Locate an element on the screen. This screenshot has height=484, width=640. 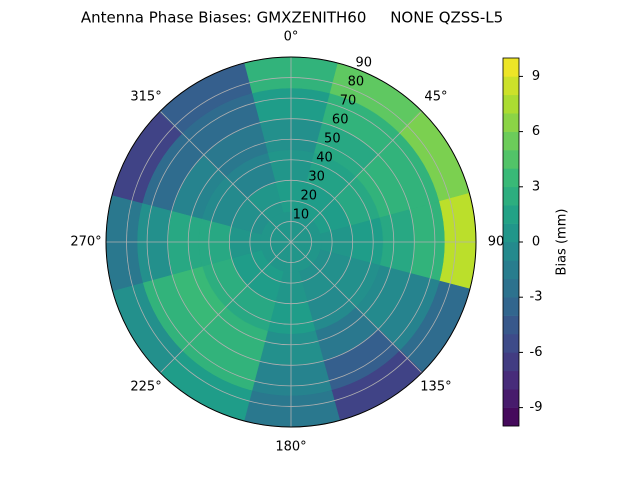
r-tick-label: 60 is located at coordinates (340, 120).